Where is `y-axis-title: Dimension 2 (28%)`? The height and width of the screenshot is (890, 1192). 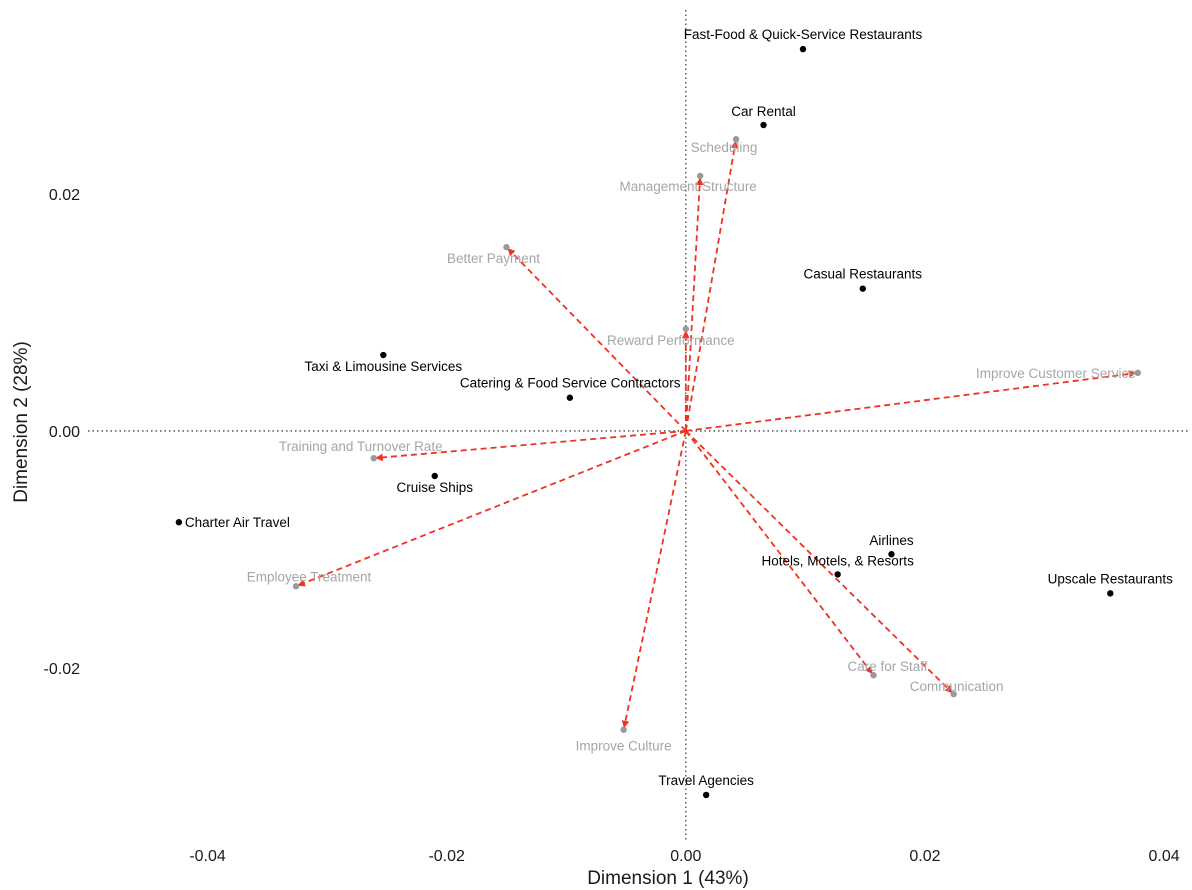 y-axis-title: Dimension 2 (28%) is located at coordinates (21, 422).